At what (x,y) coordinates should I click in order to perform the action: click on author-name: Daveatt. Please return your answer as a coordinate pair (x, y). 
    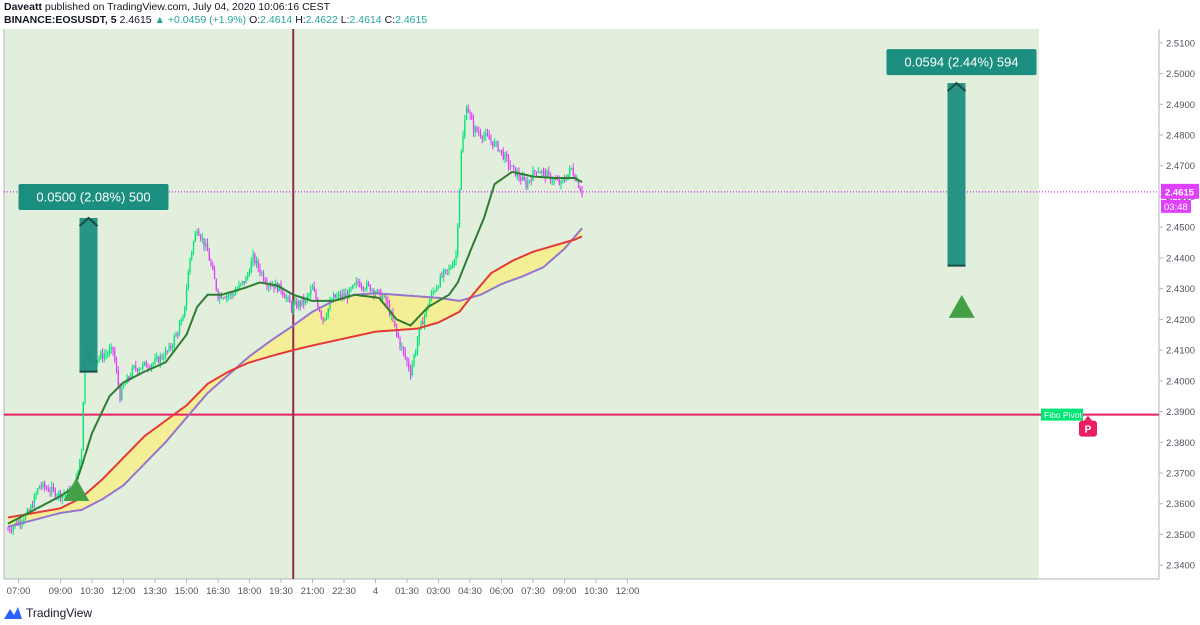
    Looking at the image, I should click on (23, 7).